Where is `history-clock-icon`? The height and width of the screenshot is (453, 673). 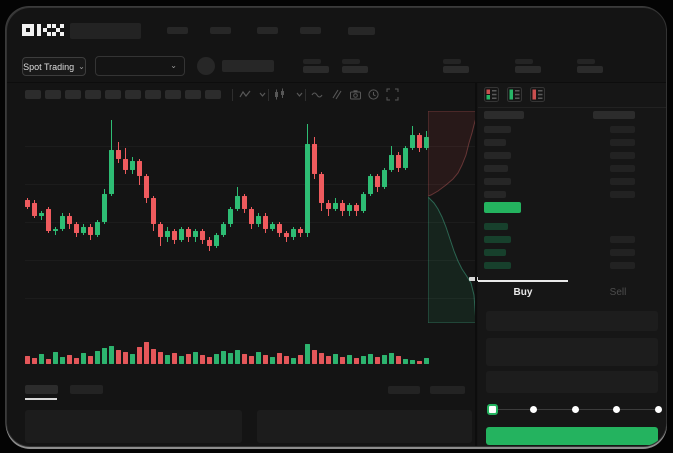 history-clock-icon is located at coordinates (373, 94).